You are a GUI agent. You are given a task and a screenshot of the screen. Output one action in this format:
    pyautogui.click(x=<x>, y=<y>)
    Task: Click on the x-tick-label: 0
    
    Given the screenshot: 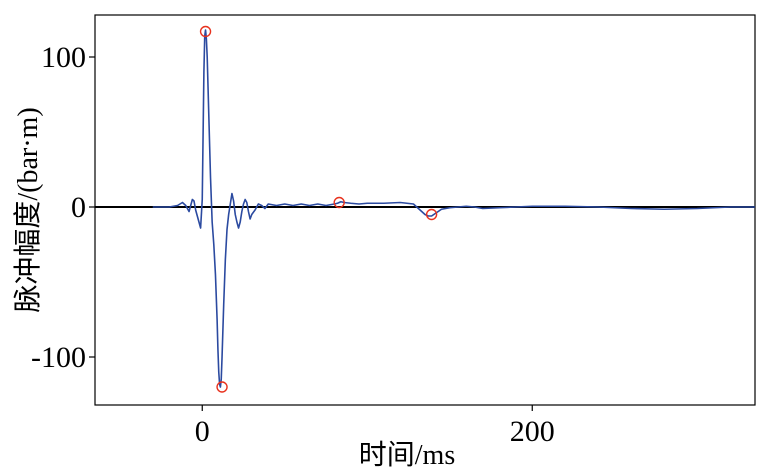 What is the action you would take?
    pyautogui.click(x=202, y=431)
    